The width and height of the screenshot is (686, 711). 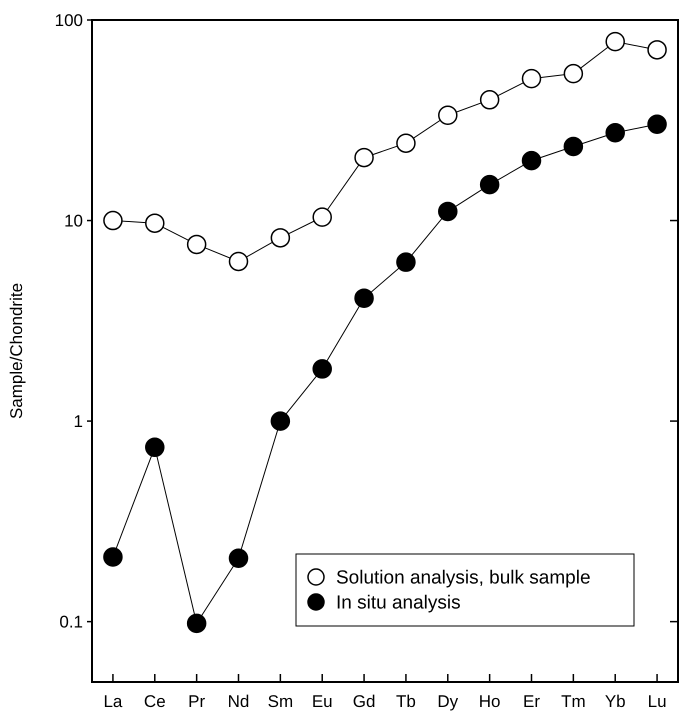 I want to click on x-tick-label: Ho, so click(x=489, y=701).